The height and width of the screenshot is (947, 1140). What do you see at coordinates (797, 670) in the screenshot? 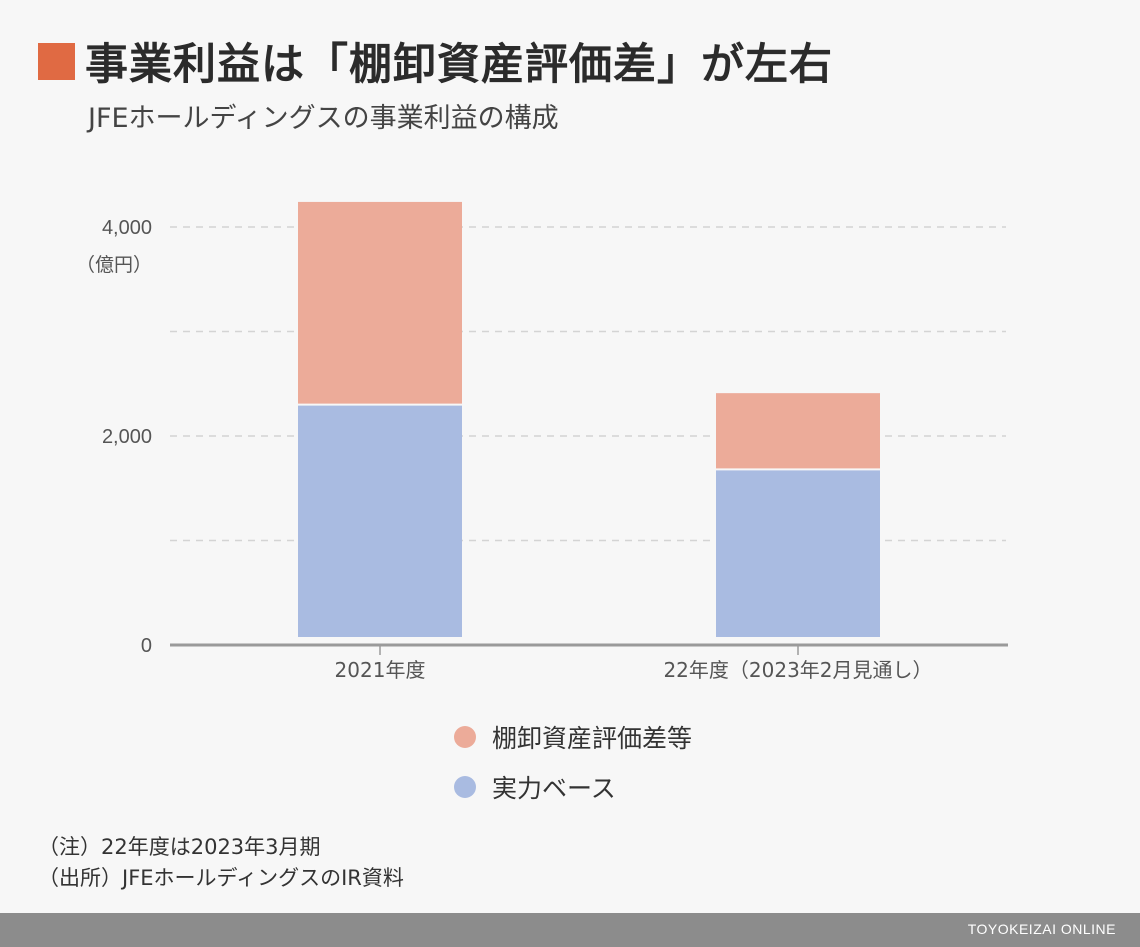
I see `x-tick-label: 22年度（2023年2月見通し）` at bounding box center [797, 670].